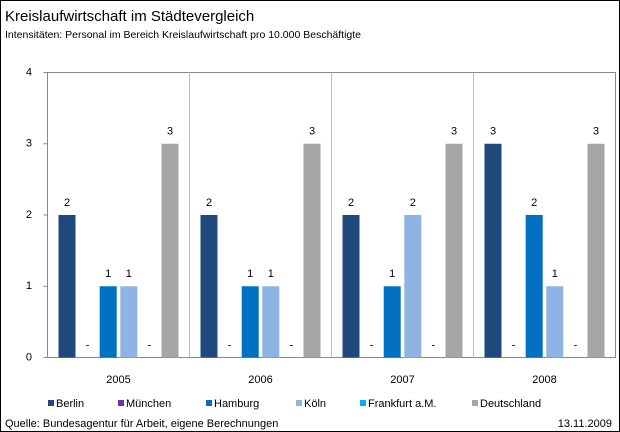  Describe the element at coordinates (29, 72) in the screenshot. I see `y-tick-label: 4` at that location.